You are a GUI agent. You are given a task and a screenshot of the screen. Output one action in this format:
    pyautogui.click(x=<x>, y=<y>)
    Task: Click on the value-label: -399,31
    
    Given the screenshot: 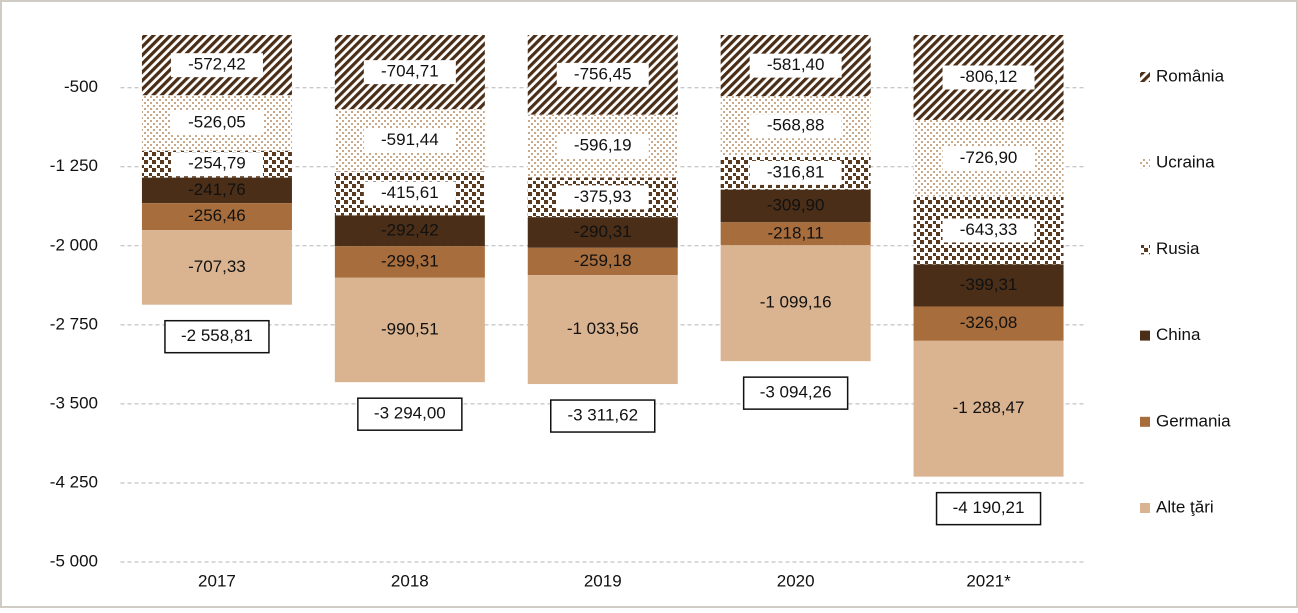 What is the action you would take?
    pyautogui.click(x=989, y=284)
    